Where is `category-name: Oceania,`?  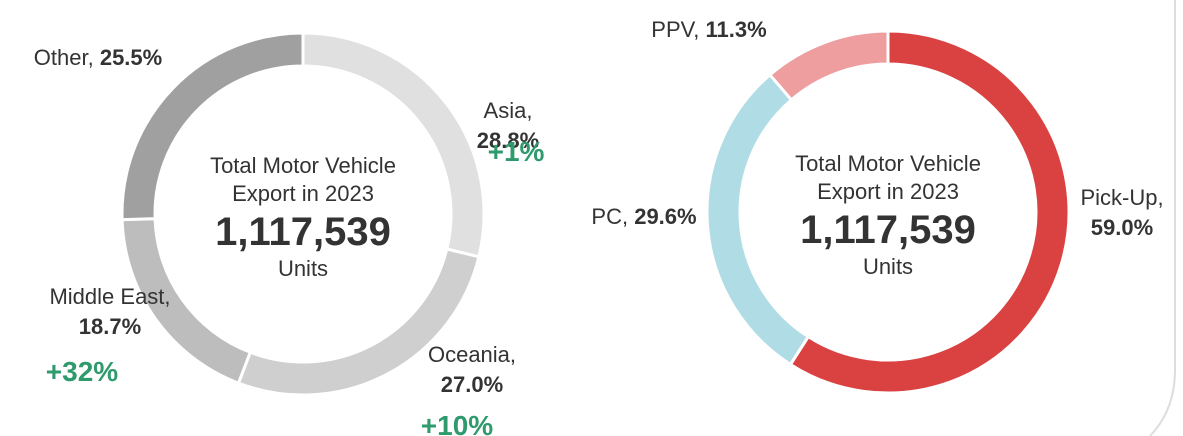
category-name: Oceania, is located at coordinates (472, 354).